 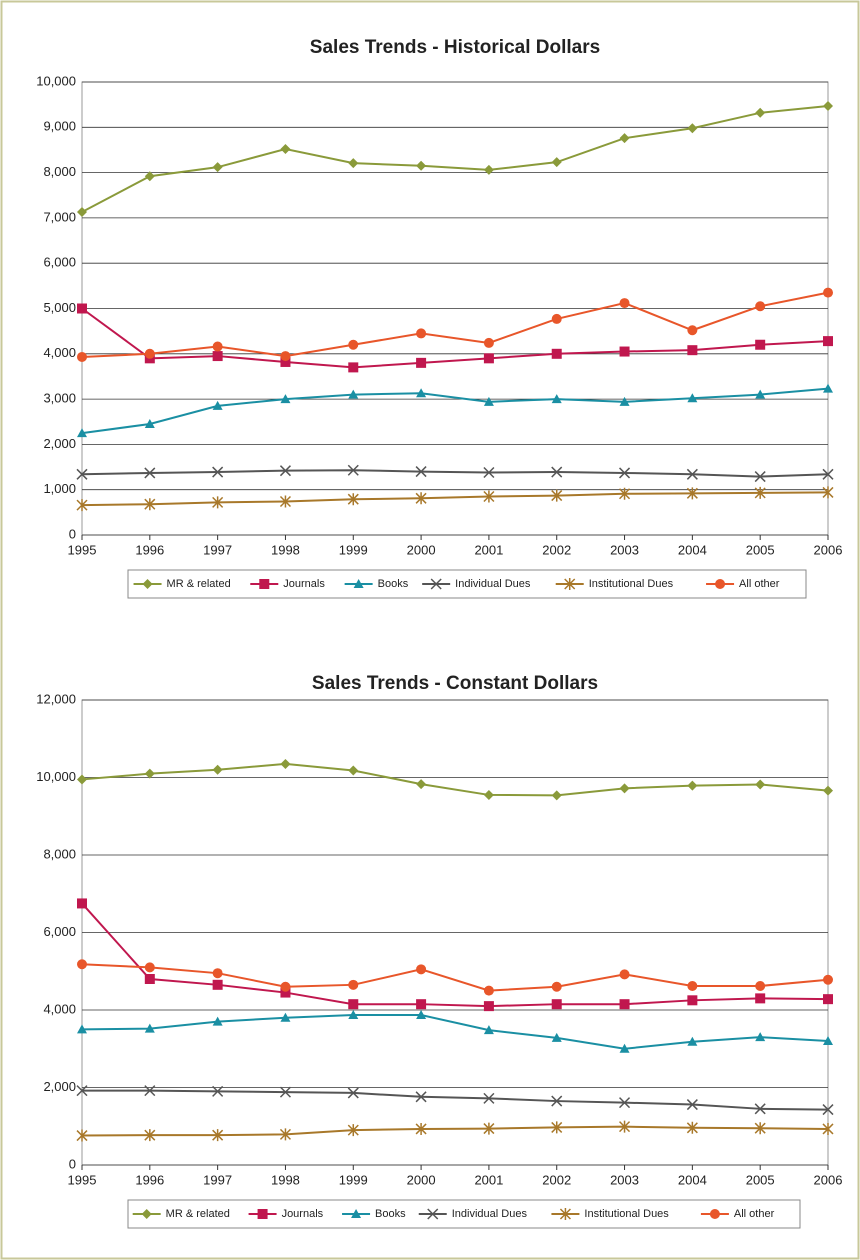 What do you see at coordinates (455, 683) in the screenshot?
I see `chart-title: Sales Trends - Constant Dollars` at bounding box center [455, 683].